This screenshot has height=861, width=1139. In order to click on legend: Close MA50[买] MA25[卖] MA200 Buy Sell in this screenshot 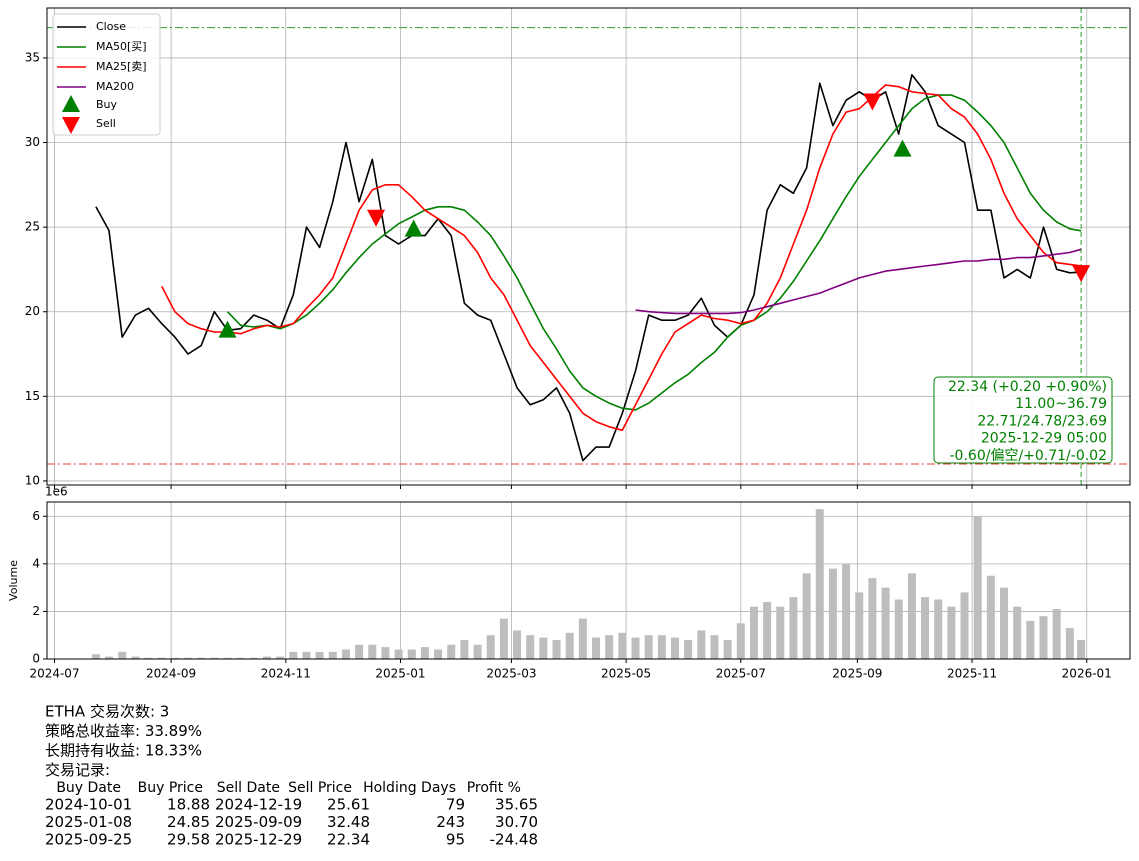, I will do `click(106, 74)`.